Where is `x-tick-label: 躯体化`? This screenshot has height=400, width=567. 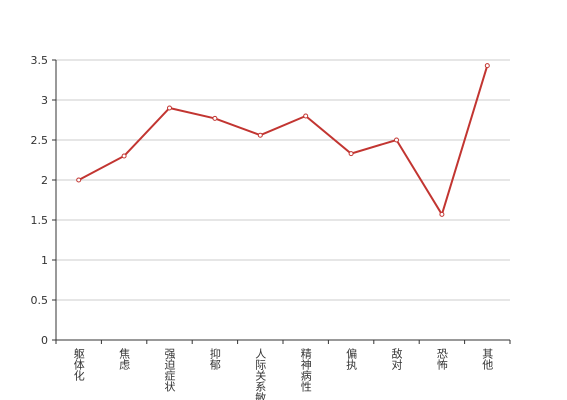
x-tick-label: 躯体化 is located at coordinates (78, 365).